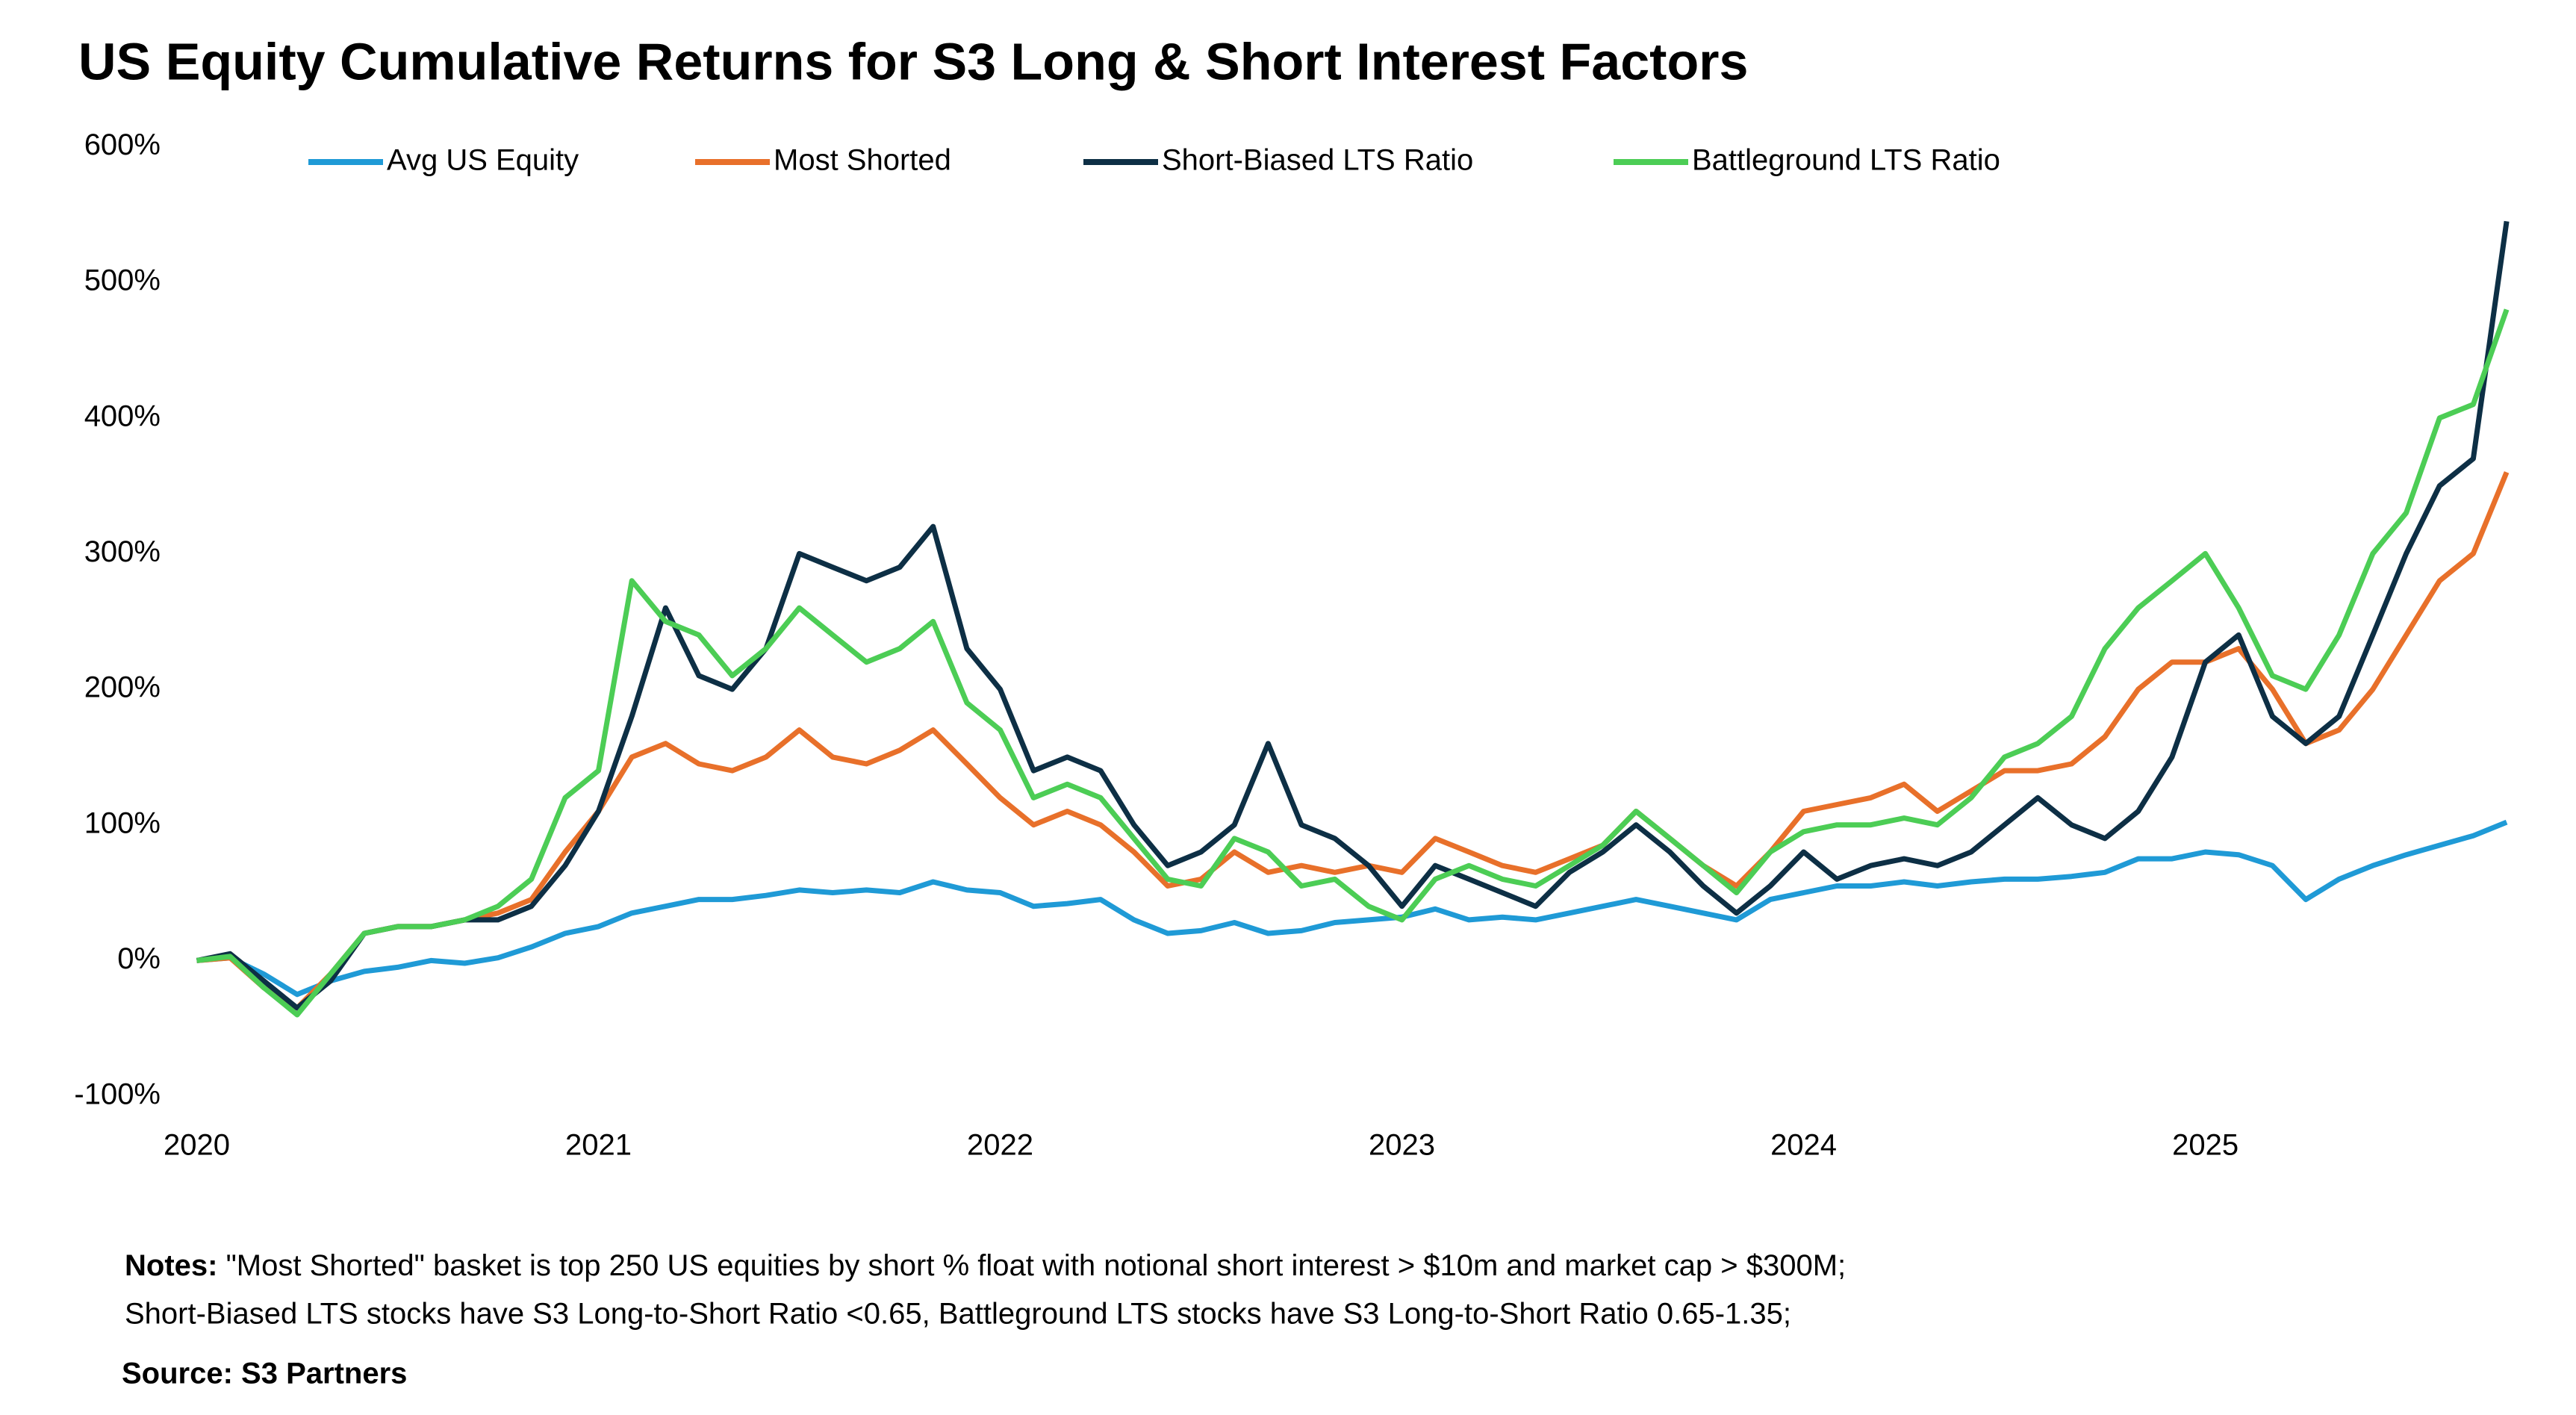 This screenshot has width=2576, height=1415. I want to click on x-tick-label: 2025, so click(2205, 1145).